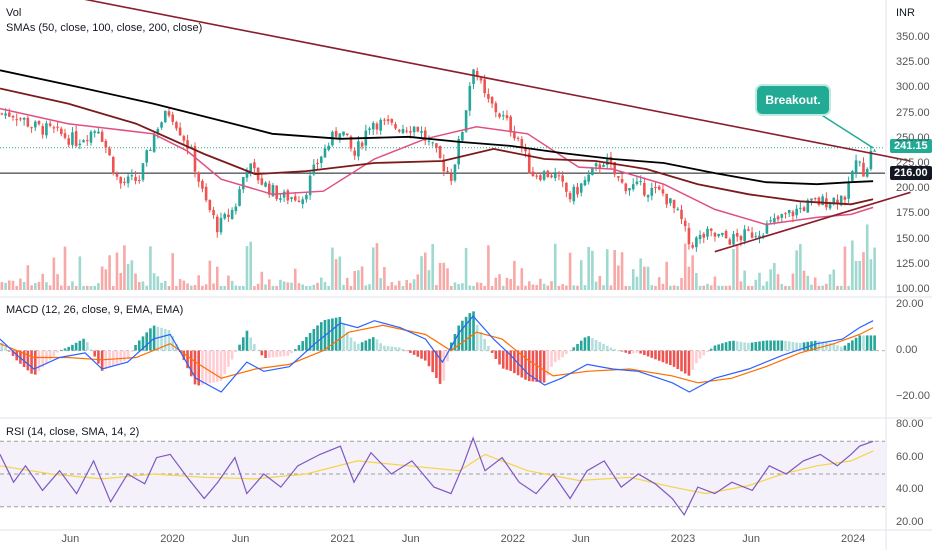 This screenshot has height=555, width=932. I want to click on level-tag: 216.00, so click(911, 173).